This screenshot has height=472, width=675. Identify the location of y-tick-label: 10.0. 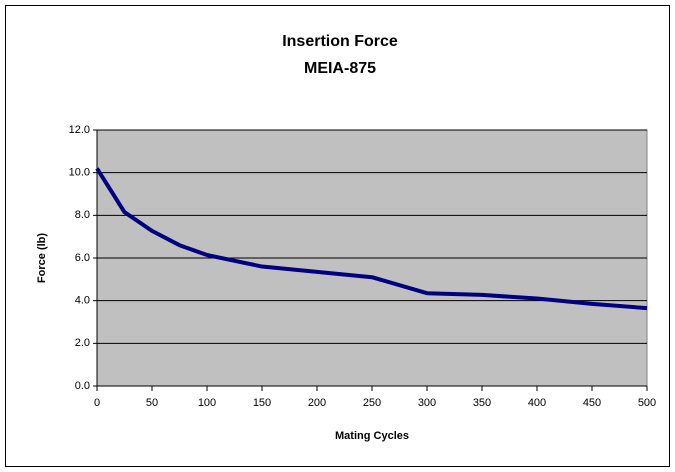
(79, 173).